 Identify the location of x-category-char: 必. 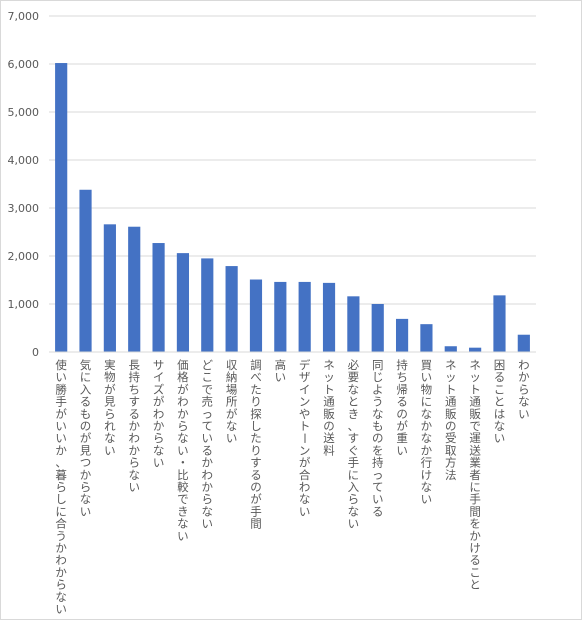
(354, 365).